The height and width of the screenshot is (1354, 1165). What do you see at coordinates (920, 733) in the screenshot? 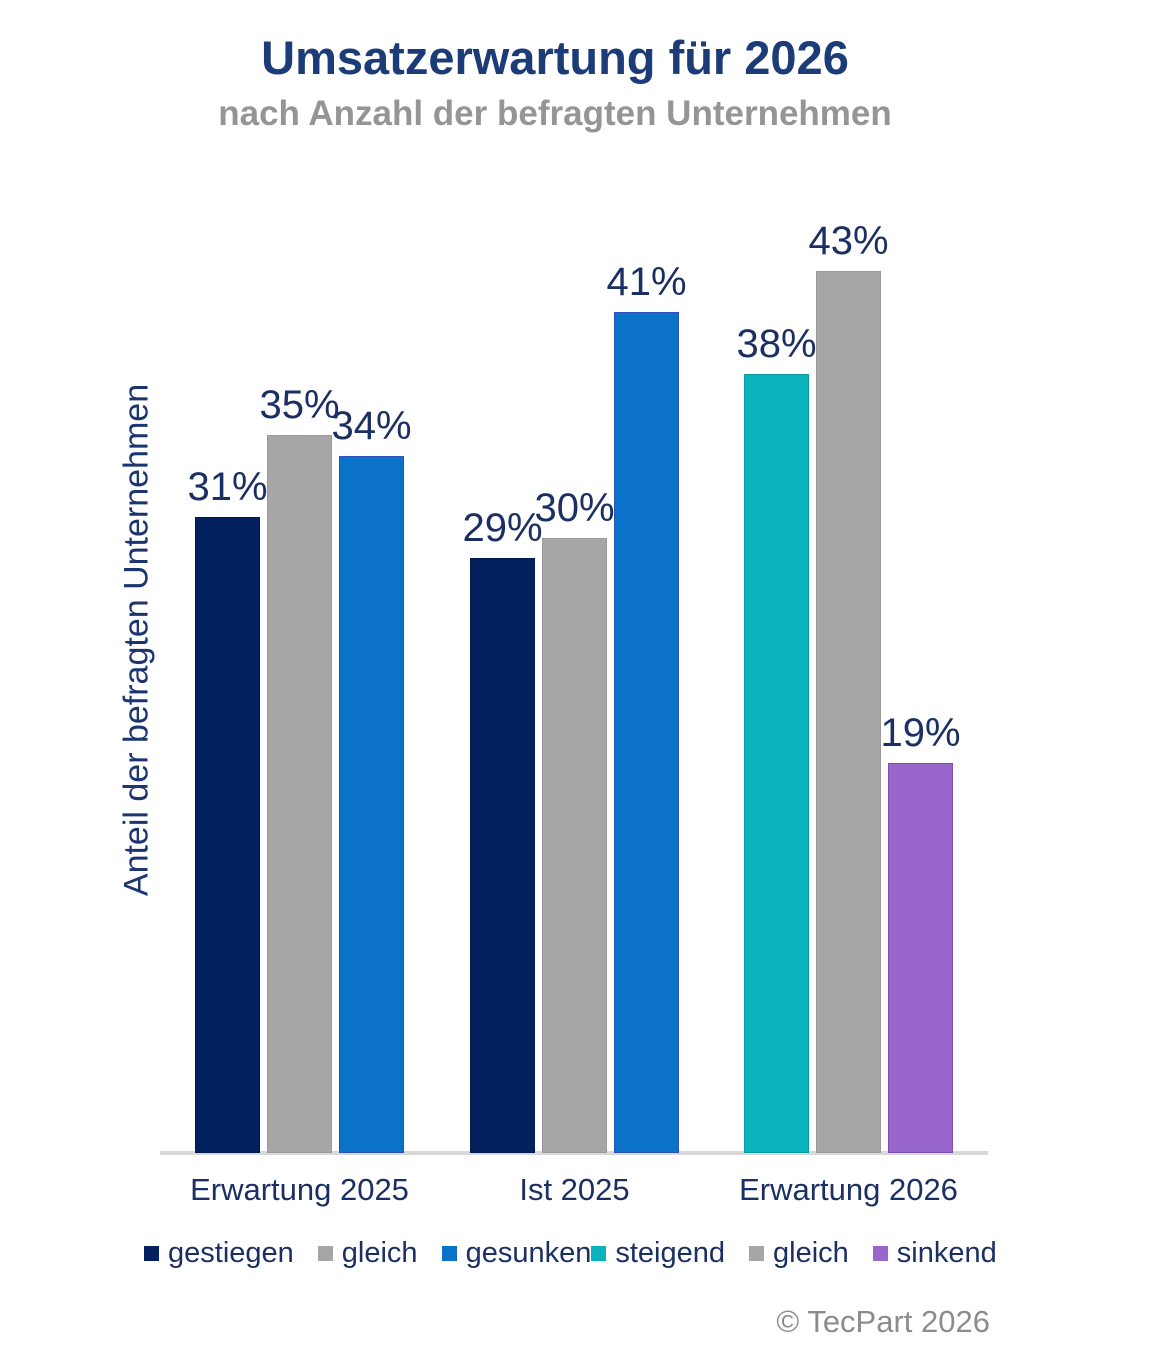
I see `bar-value-label: 19%` at bounding box center [920, 733].